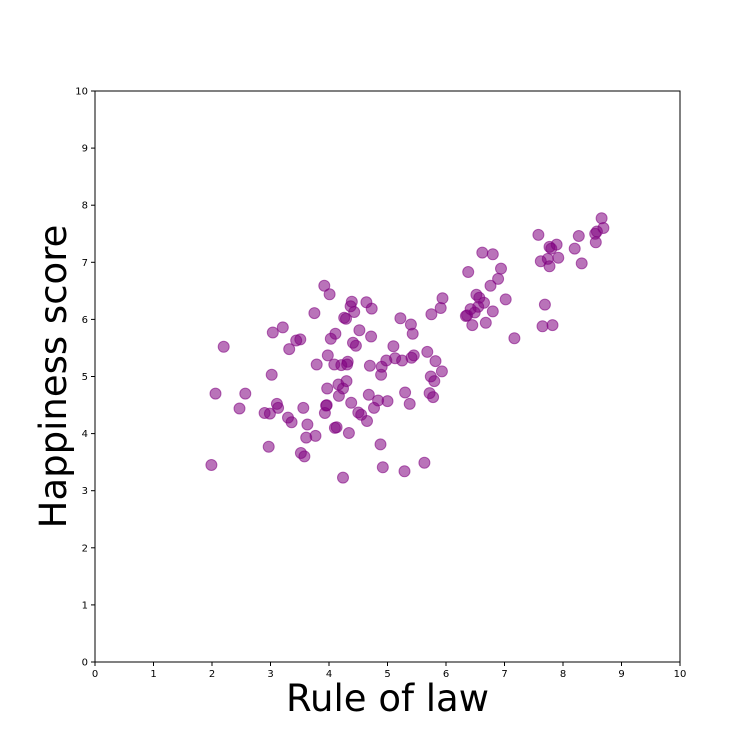 This screenshot has width=756, height=756. I want to click on y-axis-title: Happiness score, so click(53, 377).